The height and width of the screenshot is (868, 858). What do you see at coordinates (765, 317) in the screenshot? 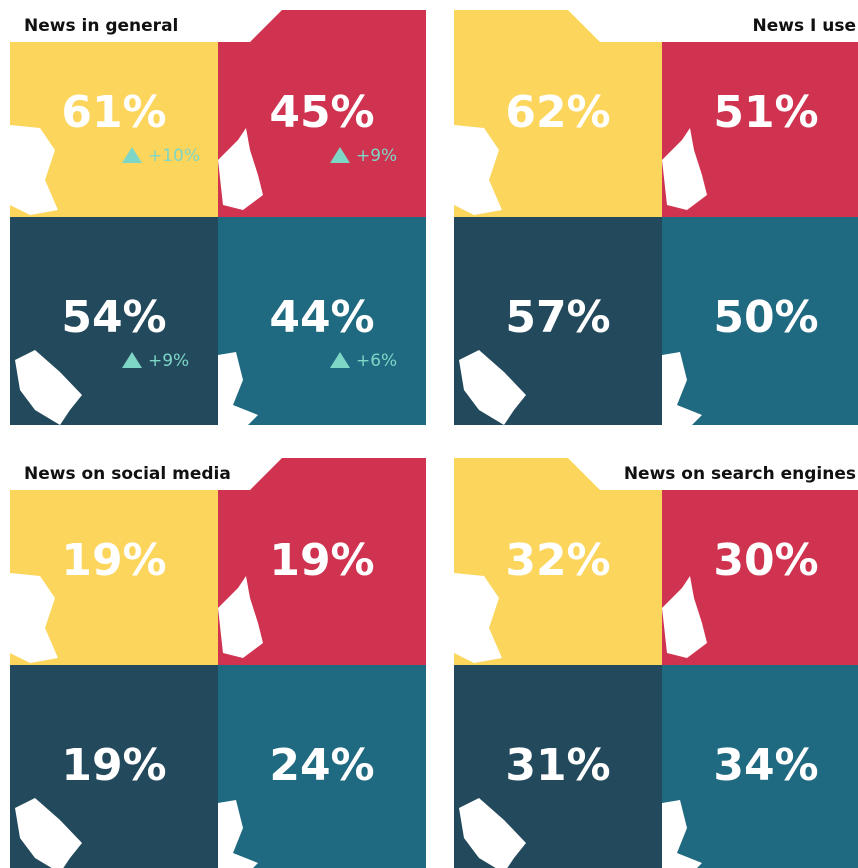
I see `cell-value: 50%` at bounding box center [765, 317].